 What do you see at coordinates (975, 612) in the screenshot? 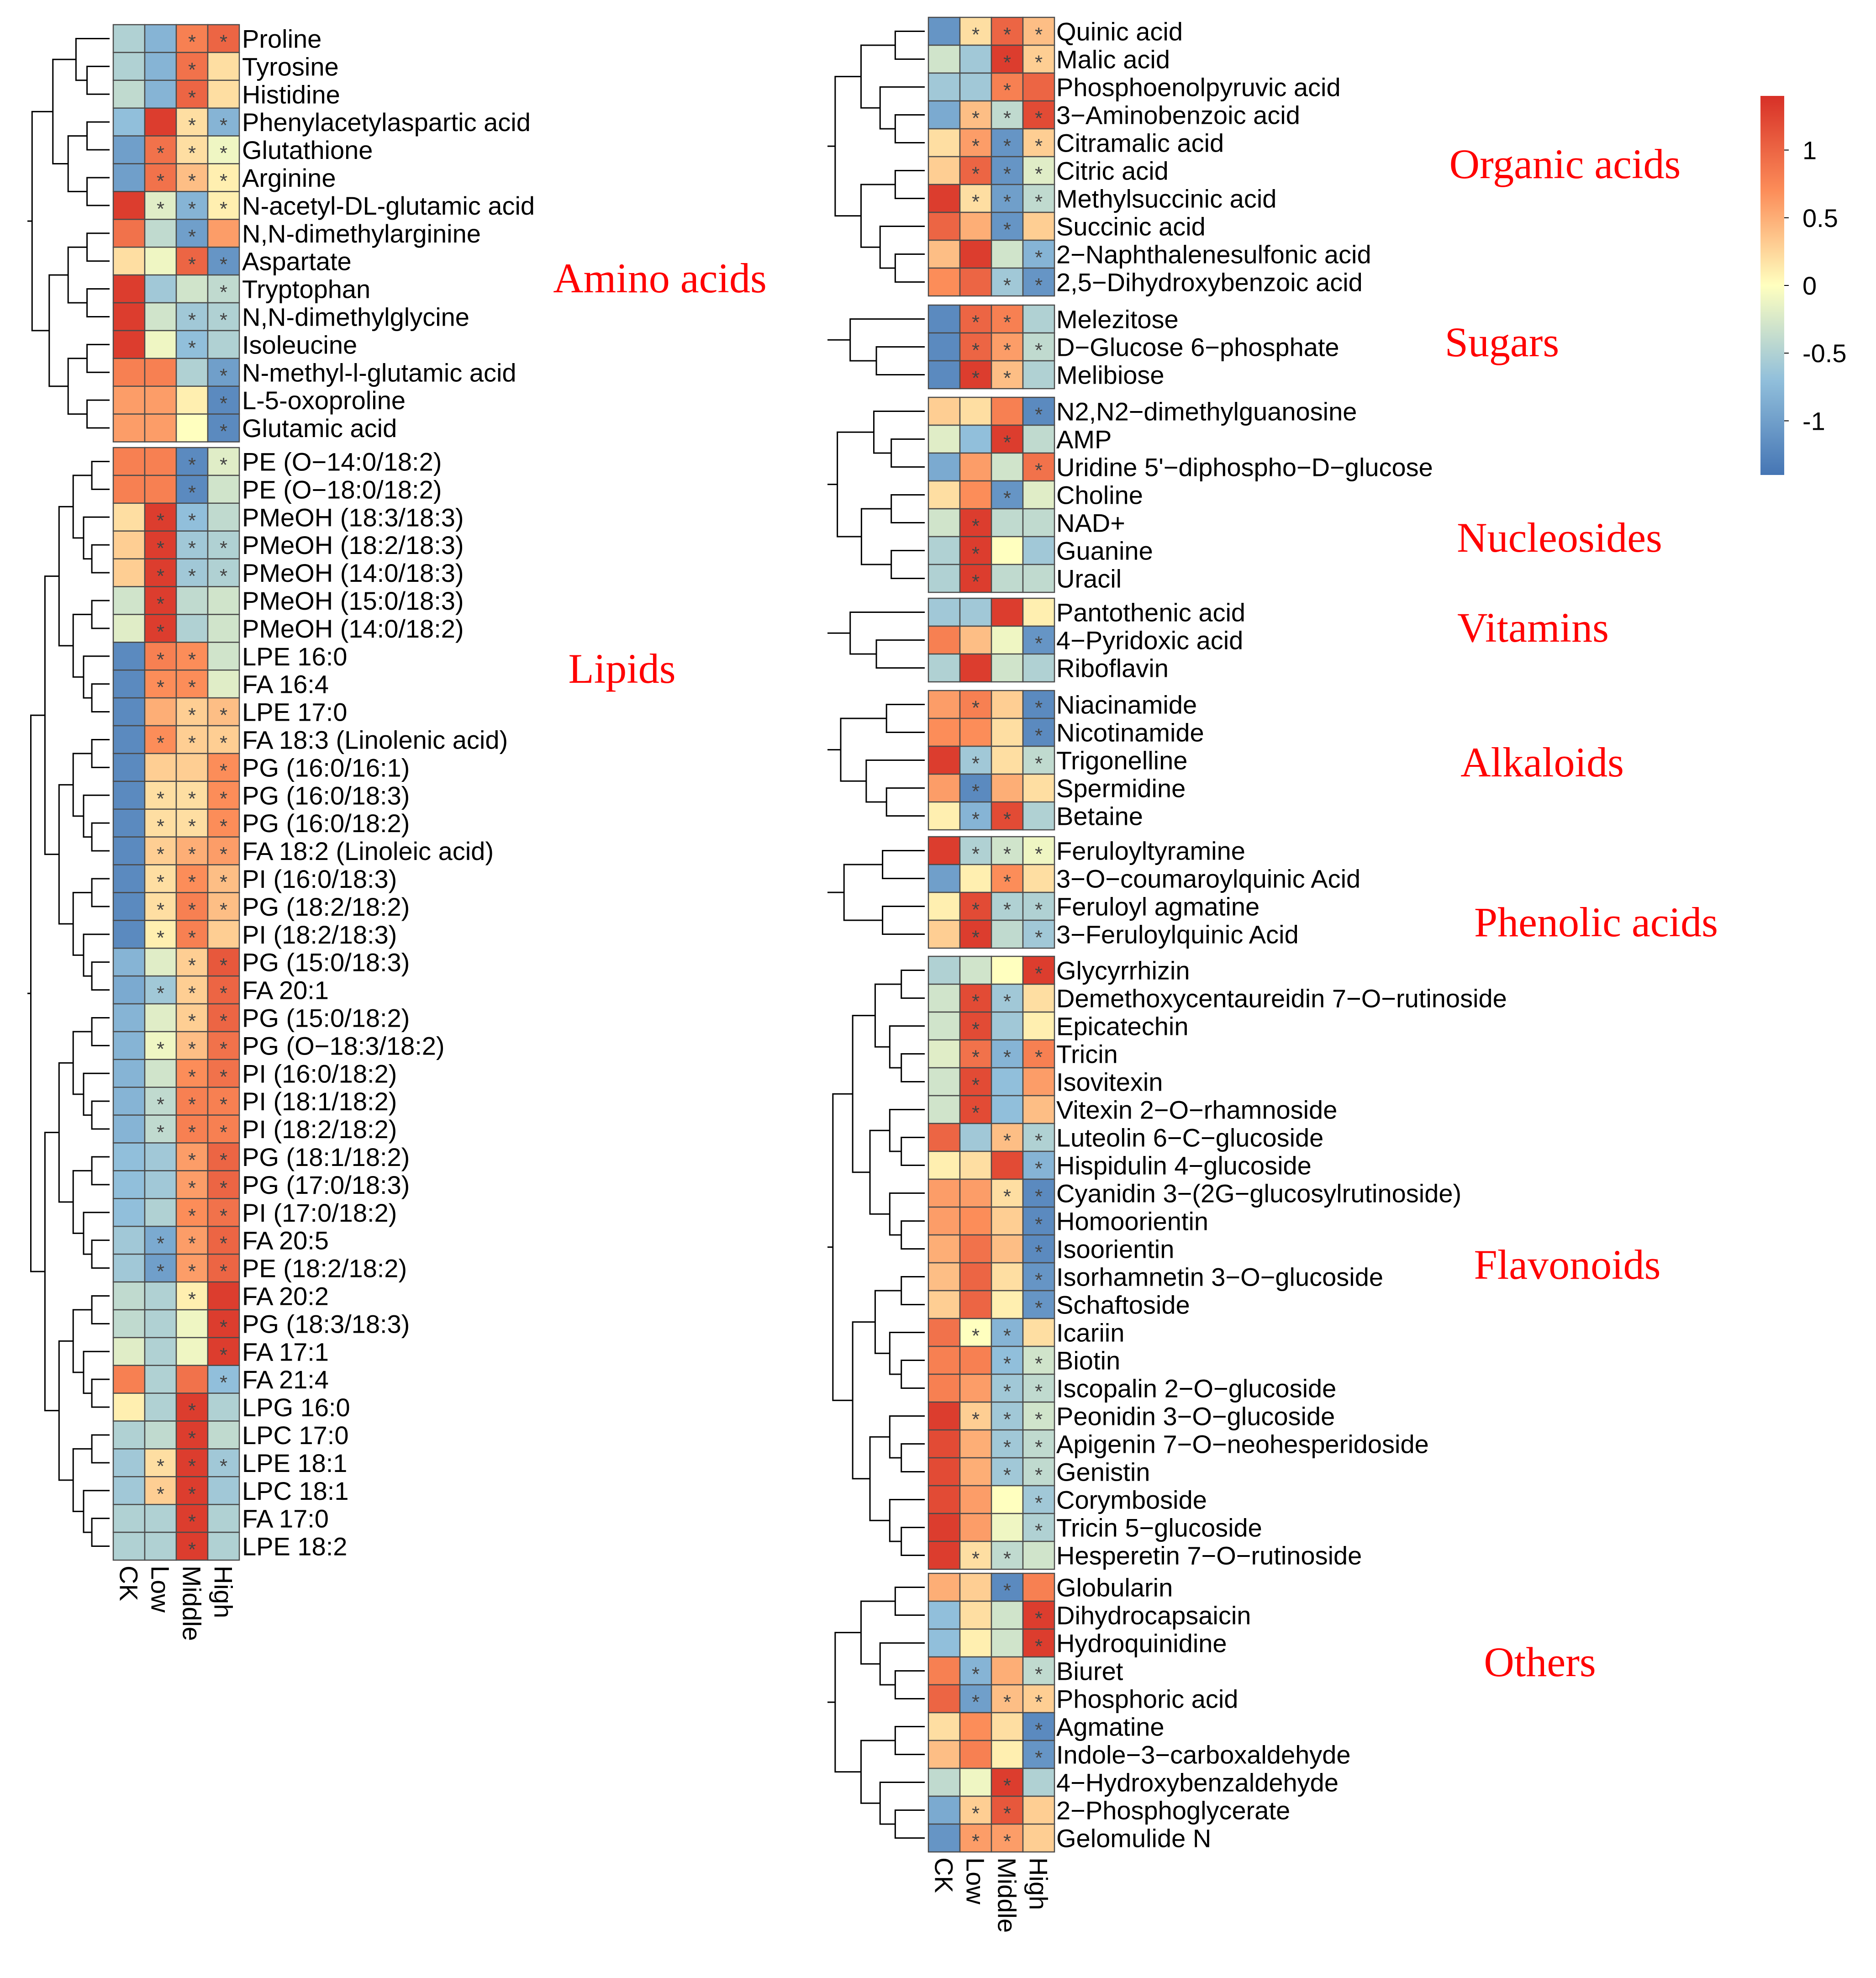
I see `cell-pantothenic-acid-low` at bounding box center [975, 612].